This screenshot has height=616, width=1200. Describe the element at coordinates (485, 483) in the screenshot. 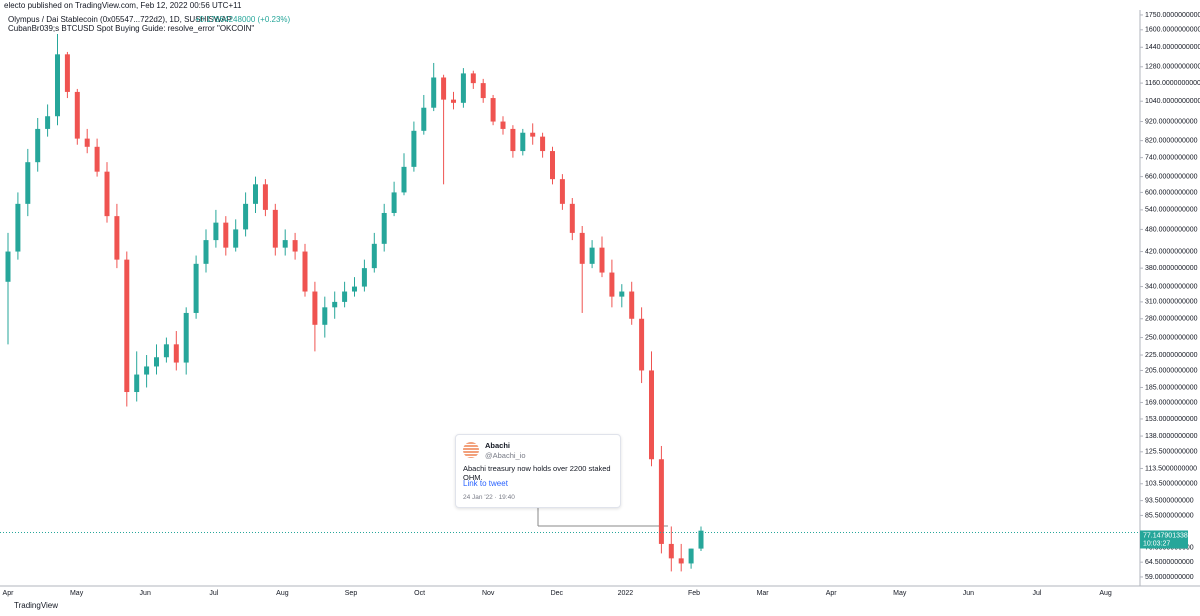

I see `card-link: Link to tweet` at that location.